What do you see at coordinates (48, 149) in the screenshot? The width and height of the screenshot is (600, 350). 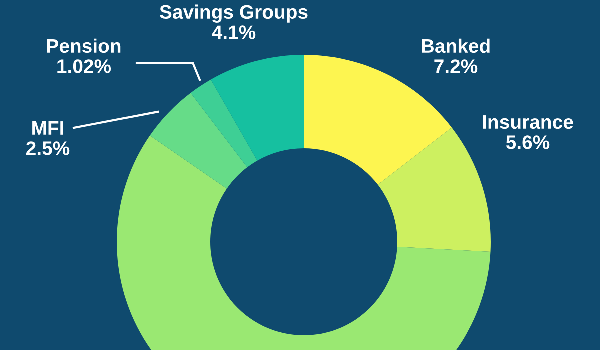 I see `data-label: 2.5%` at bounding box center [48, 149].